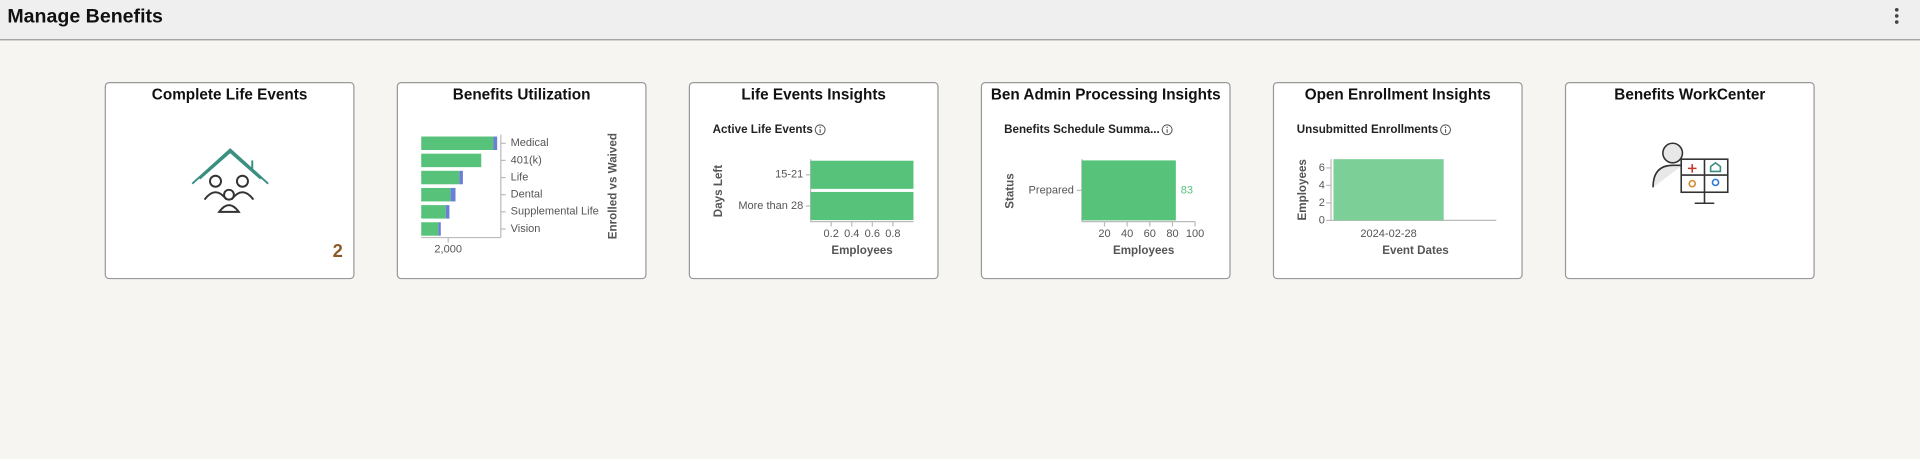 The height and width of the screenshot is (459, 1920). Describe the element at coordinates (1322, 185) in the screenshot. I see `y-tick-label: 4` at that location.